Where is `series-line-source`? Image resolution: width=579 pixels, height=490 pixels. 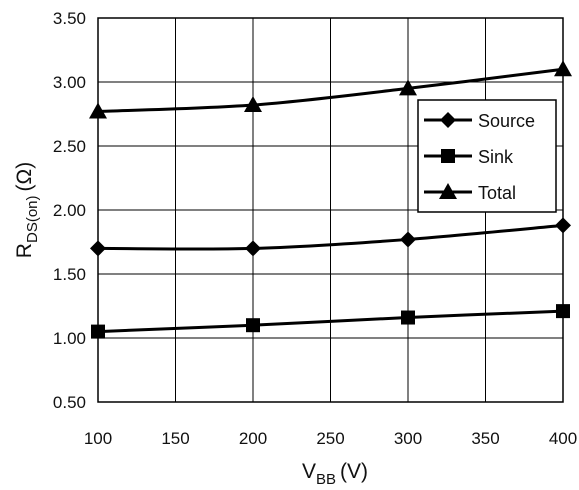 series-line-source is located at coordinates (330, 237).